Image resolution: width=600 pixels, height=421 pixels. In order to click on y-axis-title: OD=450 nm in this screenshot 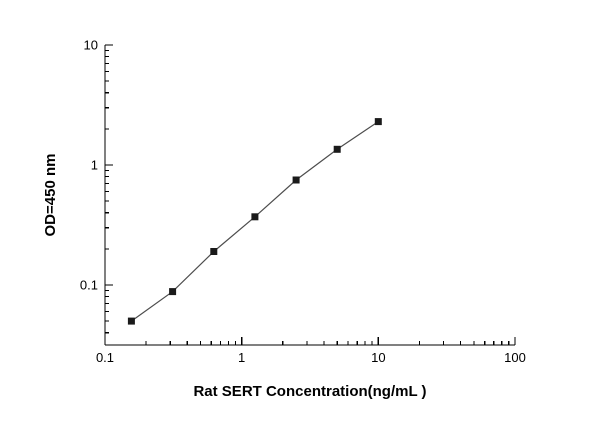, I will do `click(50, 195)`.